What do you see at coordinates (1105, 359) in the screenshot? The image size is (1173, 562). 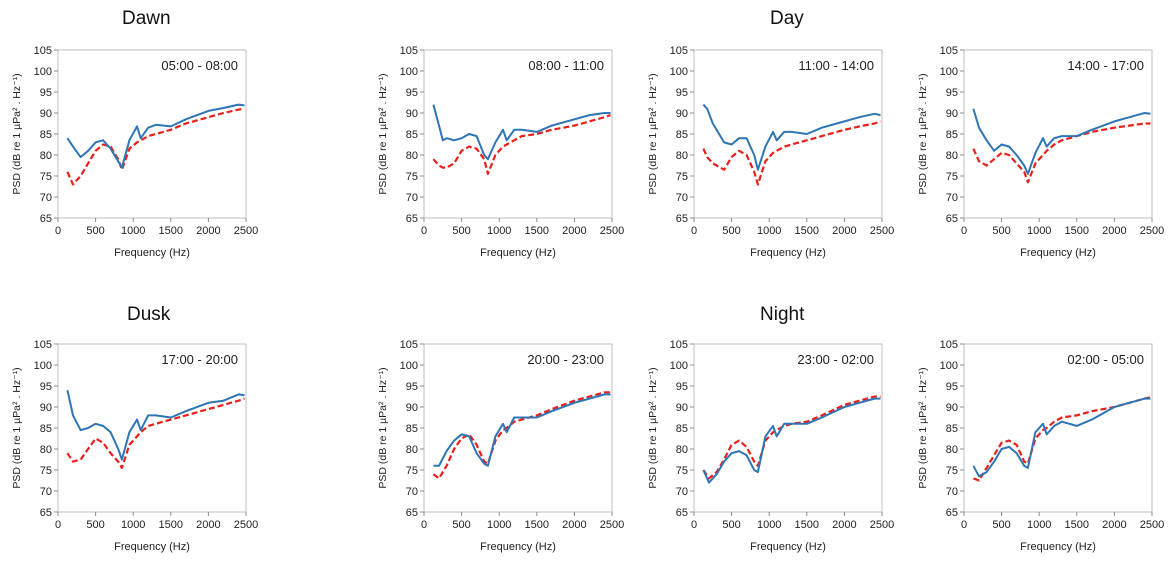 I see `panel-time-range: 02:00 - 05:00` at bounding box center [1105, 359].